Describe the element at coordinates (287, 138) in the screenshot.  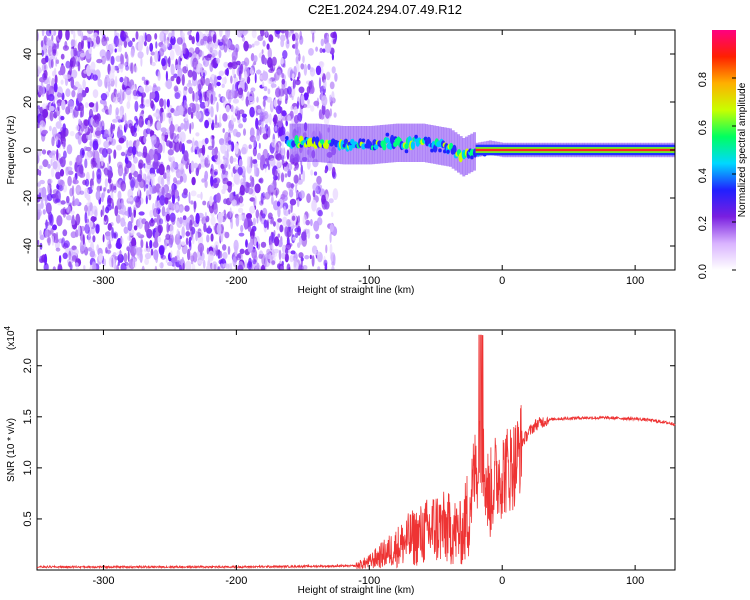
I see `spectrogram-ridge` at that location.